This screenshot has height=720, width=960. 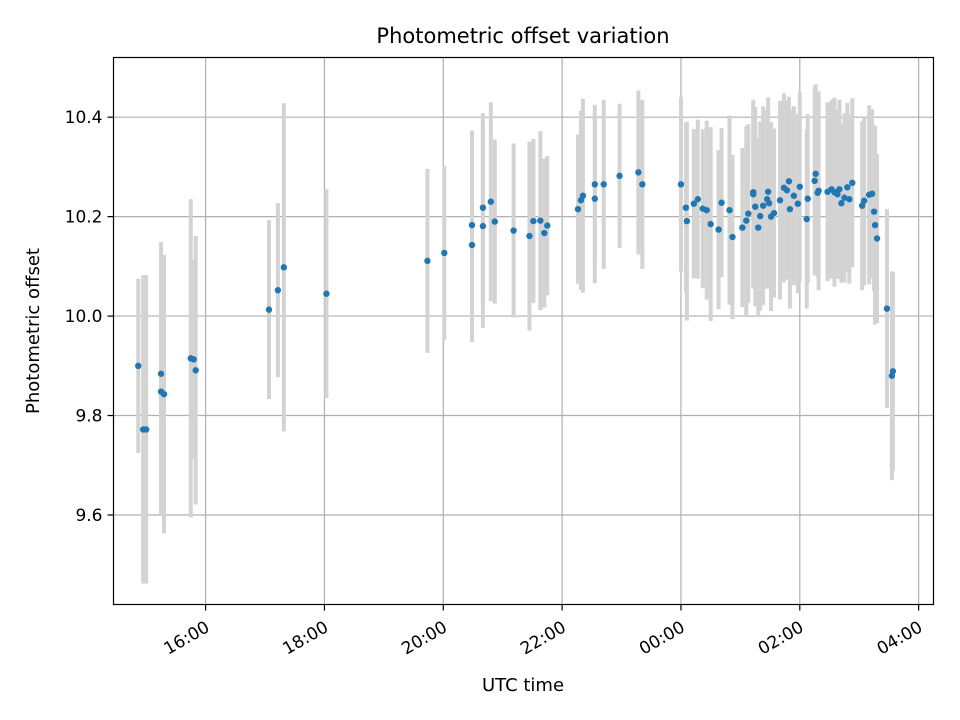 What do you see at coordinates (33, 331) in the screenshot?
I see `y-axis-label: Photometric offset` at bounding box center [33, 331].